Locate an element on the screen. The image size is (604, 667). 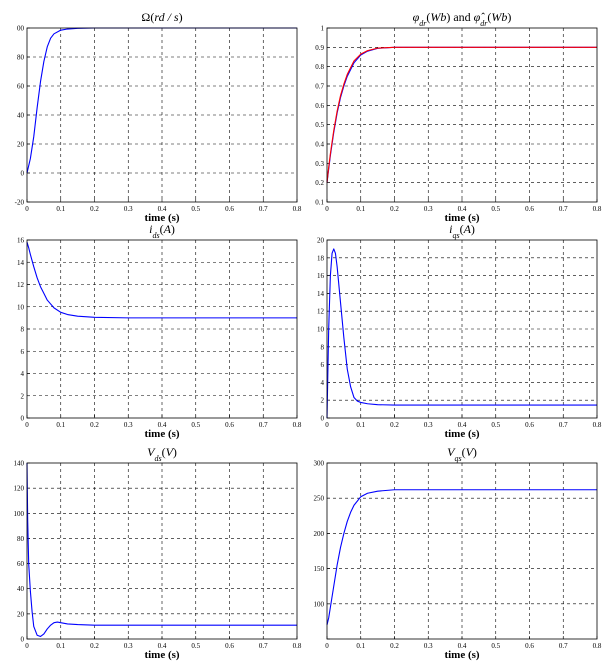
y-tick-label: 200 is located at coordinates (319, 534).